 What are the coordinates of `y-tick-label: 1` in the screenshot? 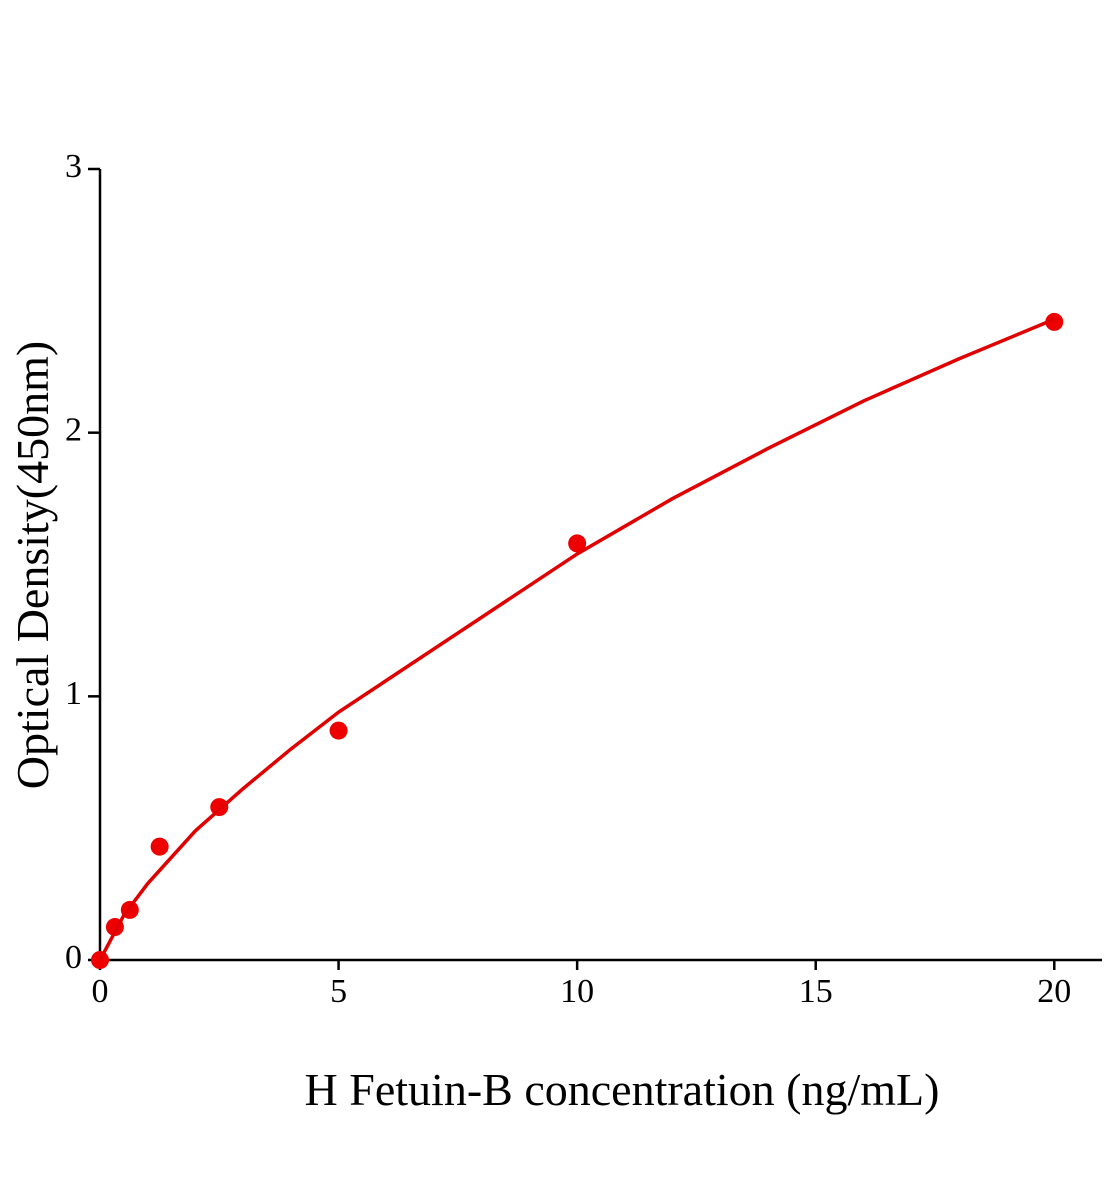 It's located at (73, 693).